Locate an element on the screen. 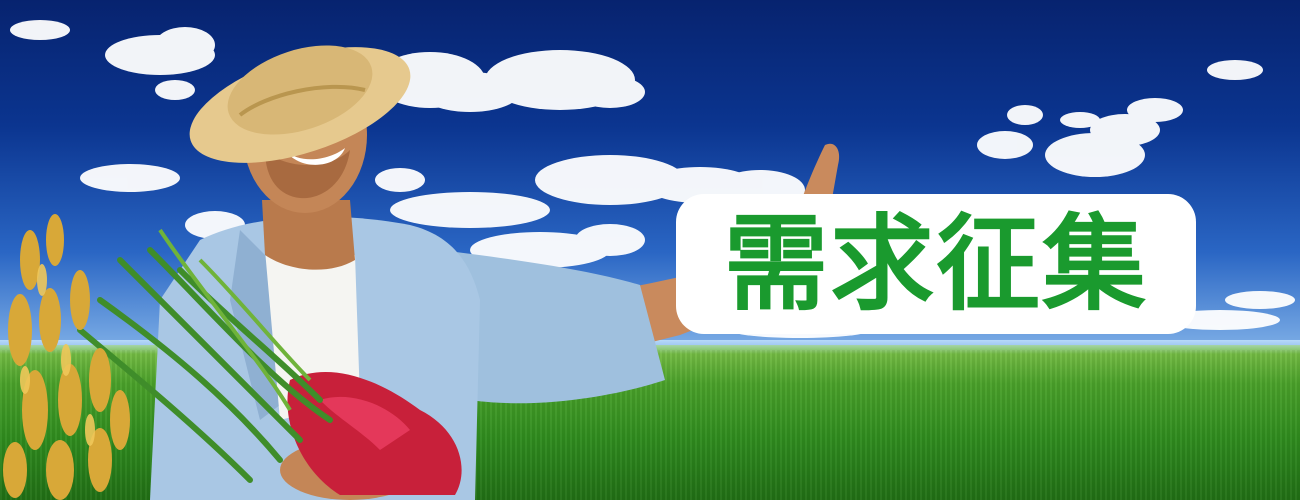  headline-plate: 需求征集 is located at coordinates (936, 264).